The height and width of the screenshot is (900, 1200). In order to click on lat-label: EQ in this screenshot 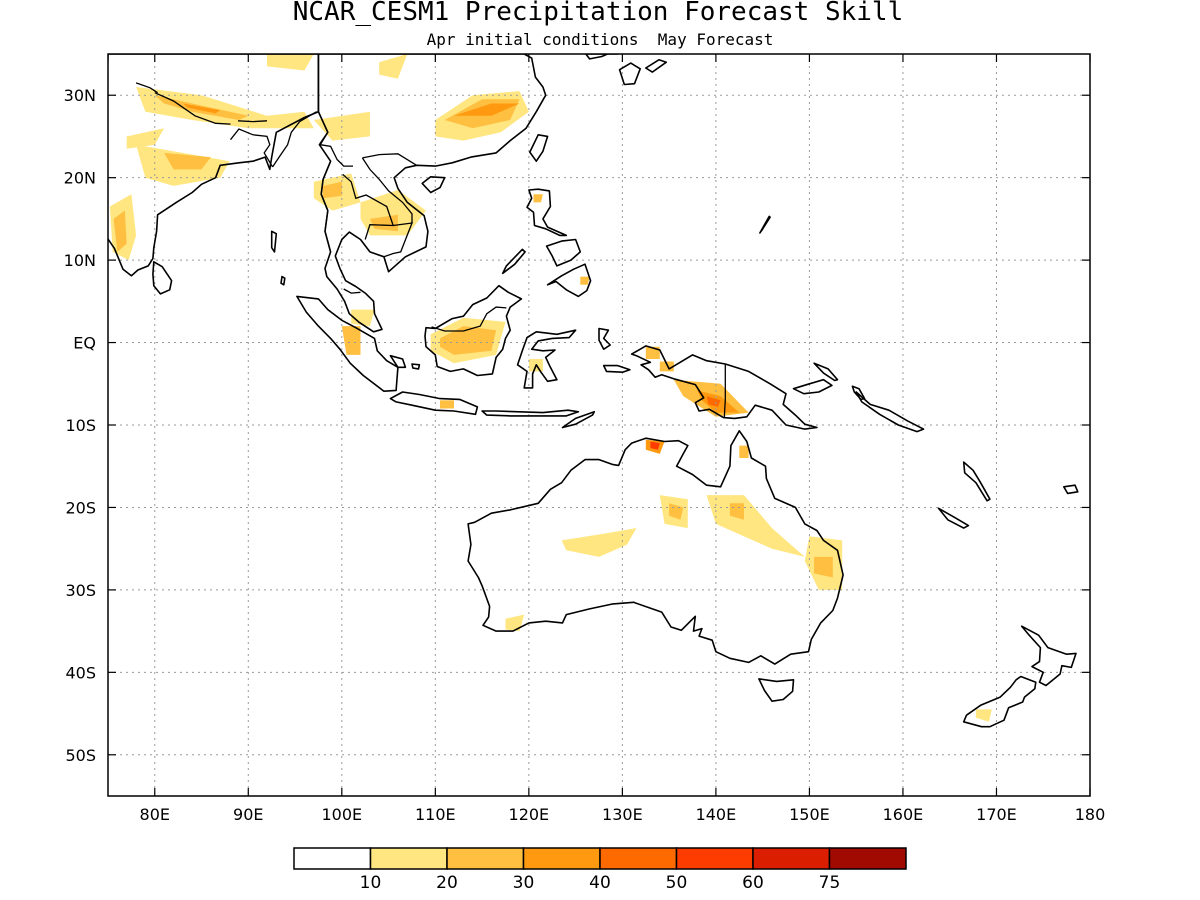, I will do `click(84, 343)`.